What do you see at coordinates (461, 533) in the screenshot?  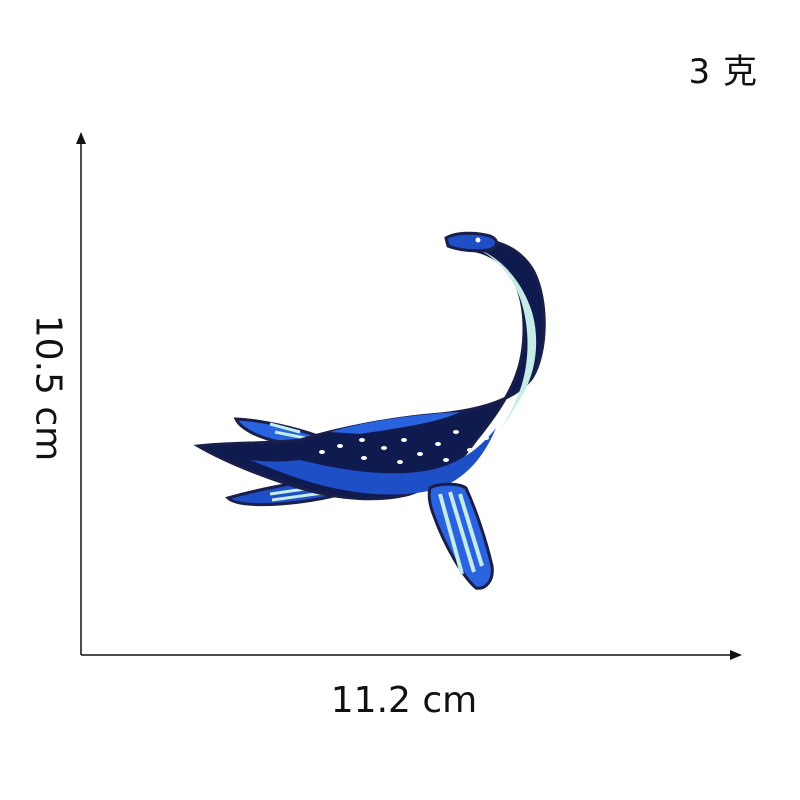 I see `front-flipper-stripes` at bounding box center [461, 533].